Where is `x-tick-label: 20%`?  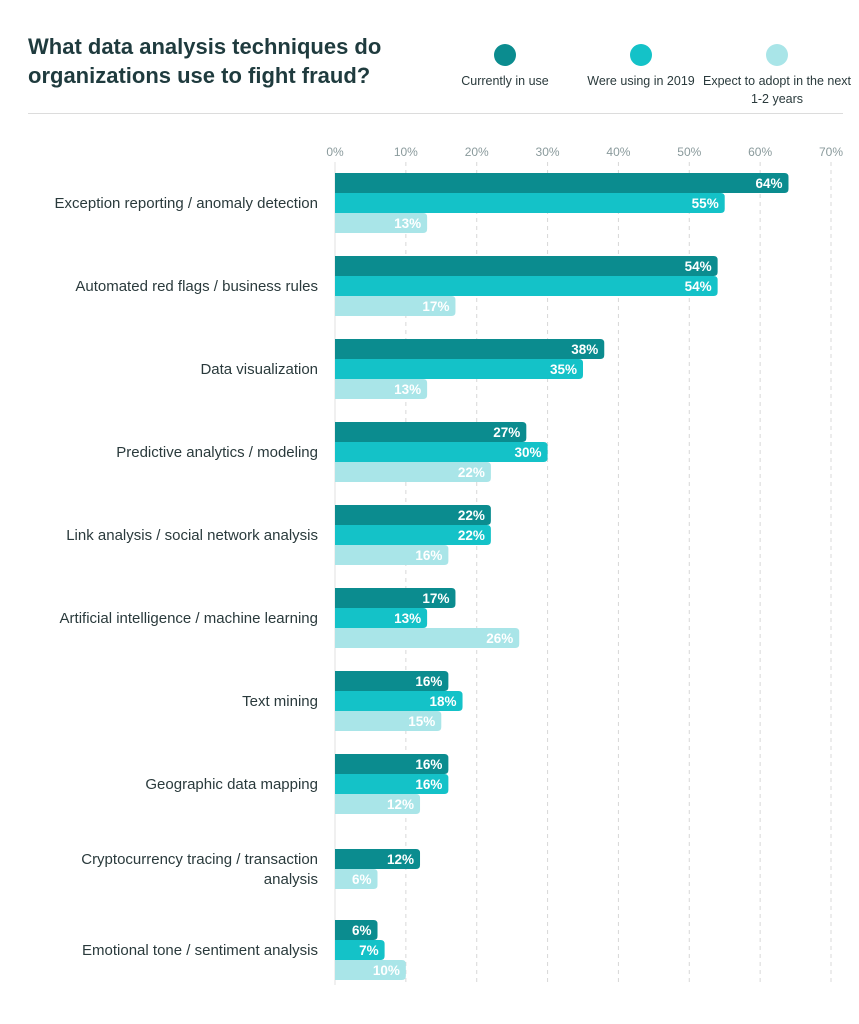 x-tick-label: 20% is located at coordinates (477, 152).